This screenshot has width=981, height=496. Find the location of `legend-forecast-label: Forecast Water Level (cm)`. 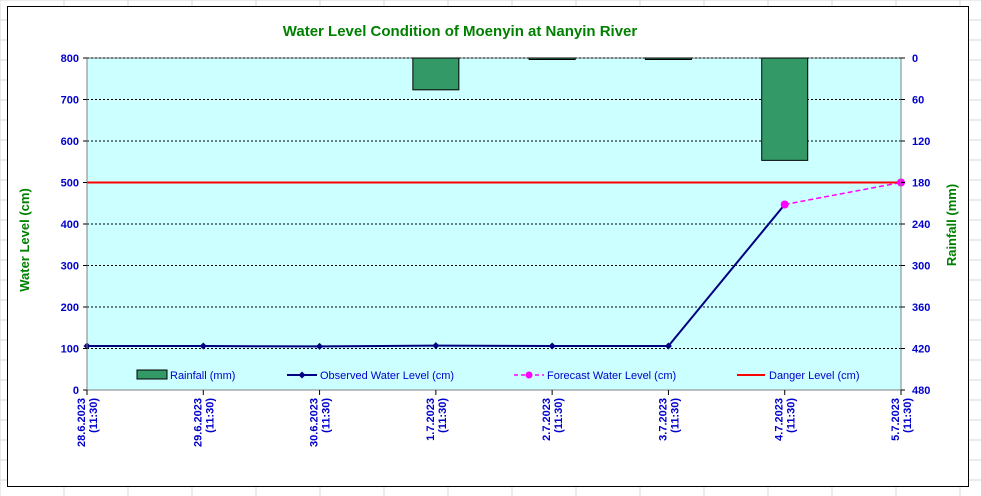

legend-forecast-label: Forecast Water Level (cm) is located at coordinates (611, 376).